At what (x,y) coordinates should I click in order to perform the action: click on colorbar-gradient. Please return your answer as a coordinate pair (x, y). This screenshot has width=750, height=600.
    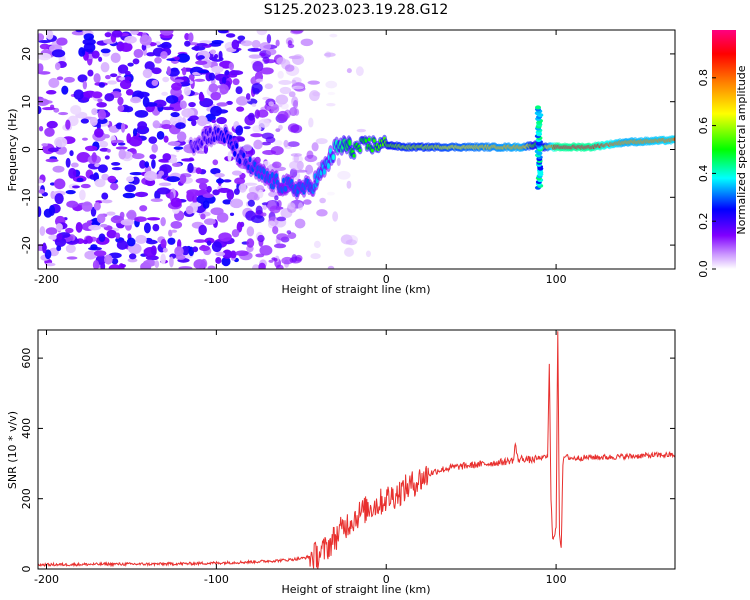
    Looking at the image, I should click on (724, 149).